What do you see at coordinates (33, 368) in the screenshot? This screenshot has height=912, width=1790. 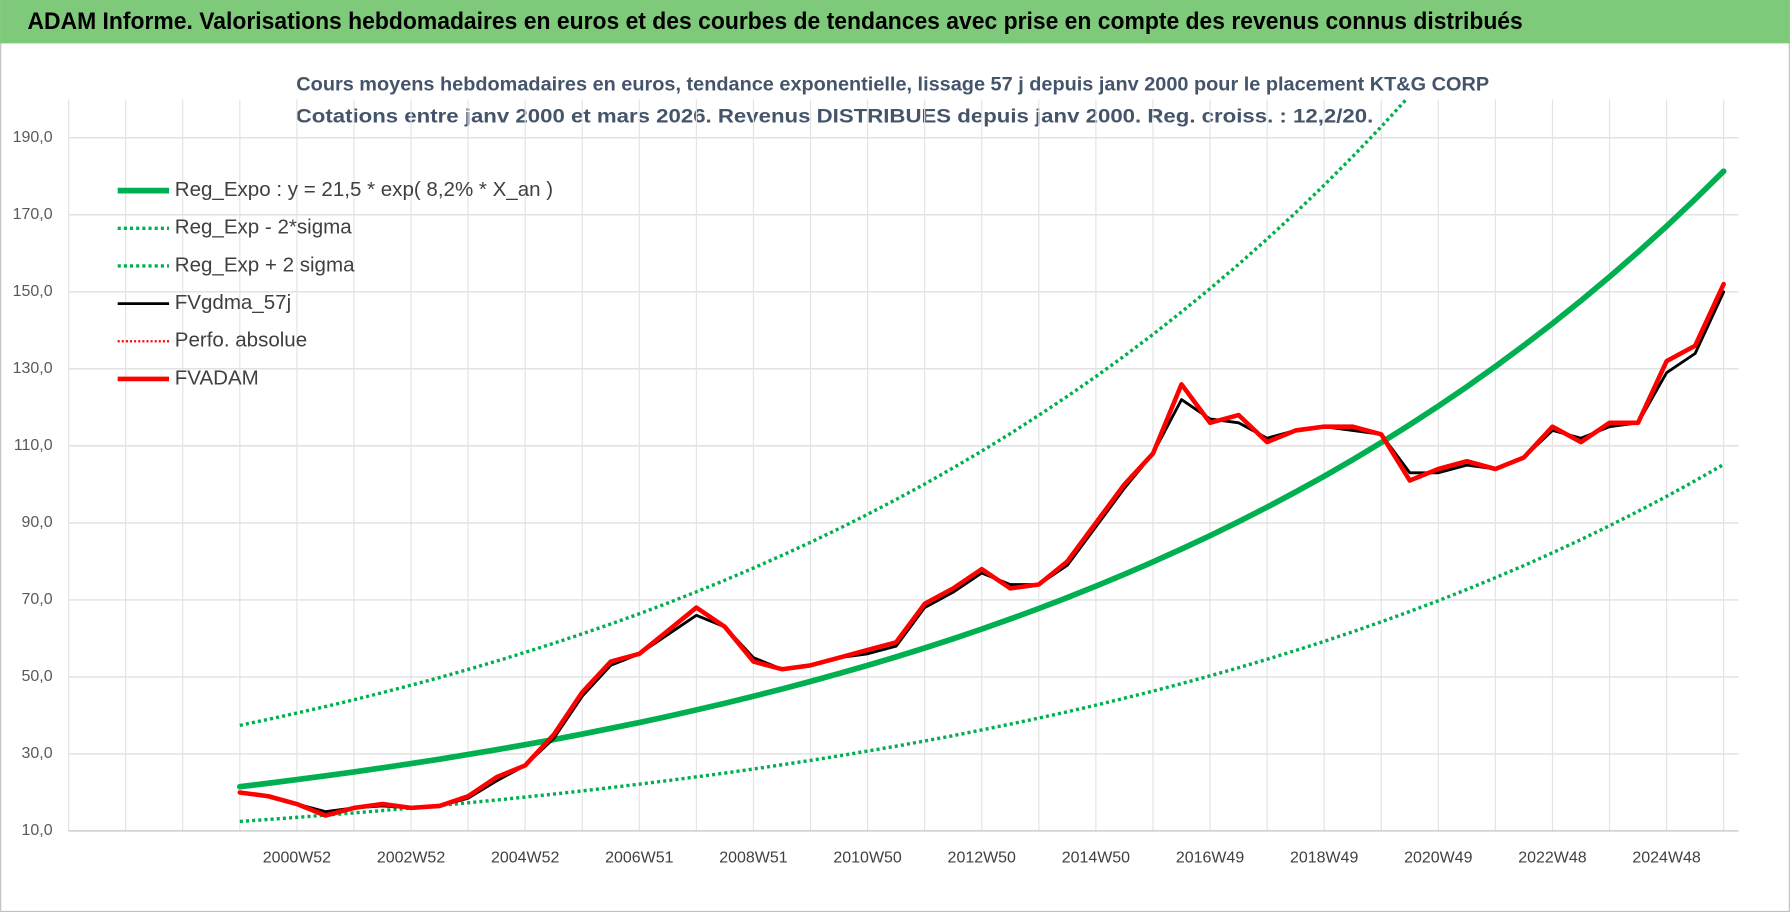 I see `y-tick-label: 130,0` at bounding box center [33, 368].